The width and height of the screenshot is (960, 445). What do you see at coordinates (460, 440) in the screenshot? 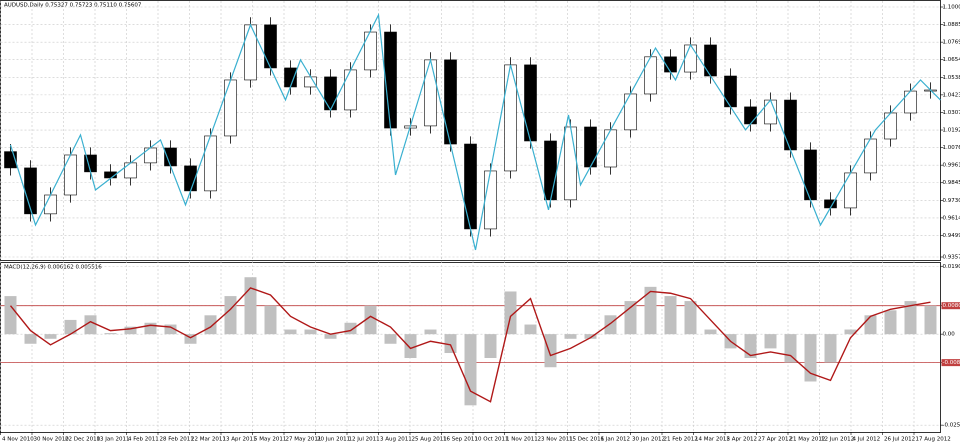
I see `x-tick-label: 16 Sep 2011` at bounding box center [460, 440].